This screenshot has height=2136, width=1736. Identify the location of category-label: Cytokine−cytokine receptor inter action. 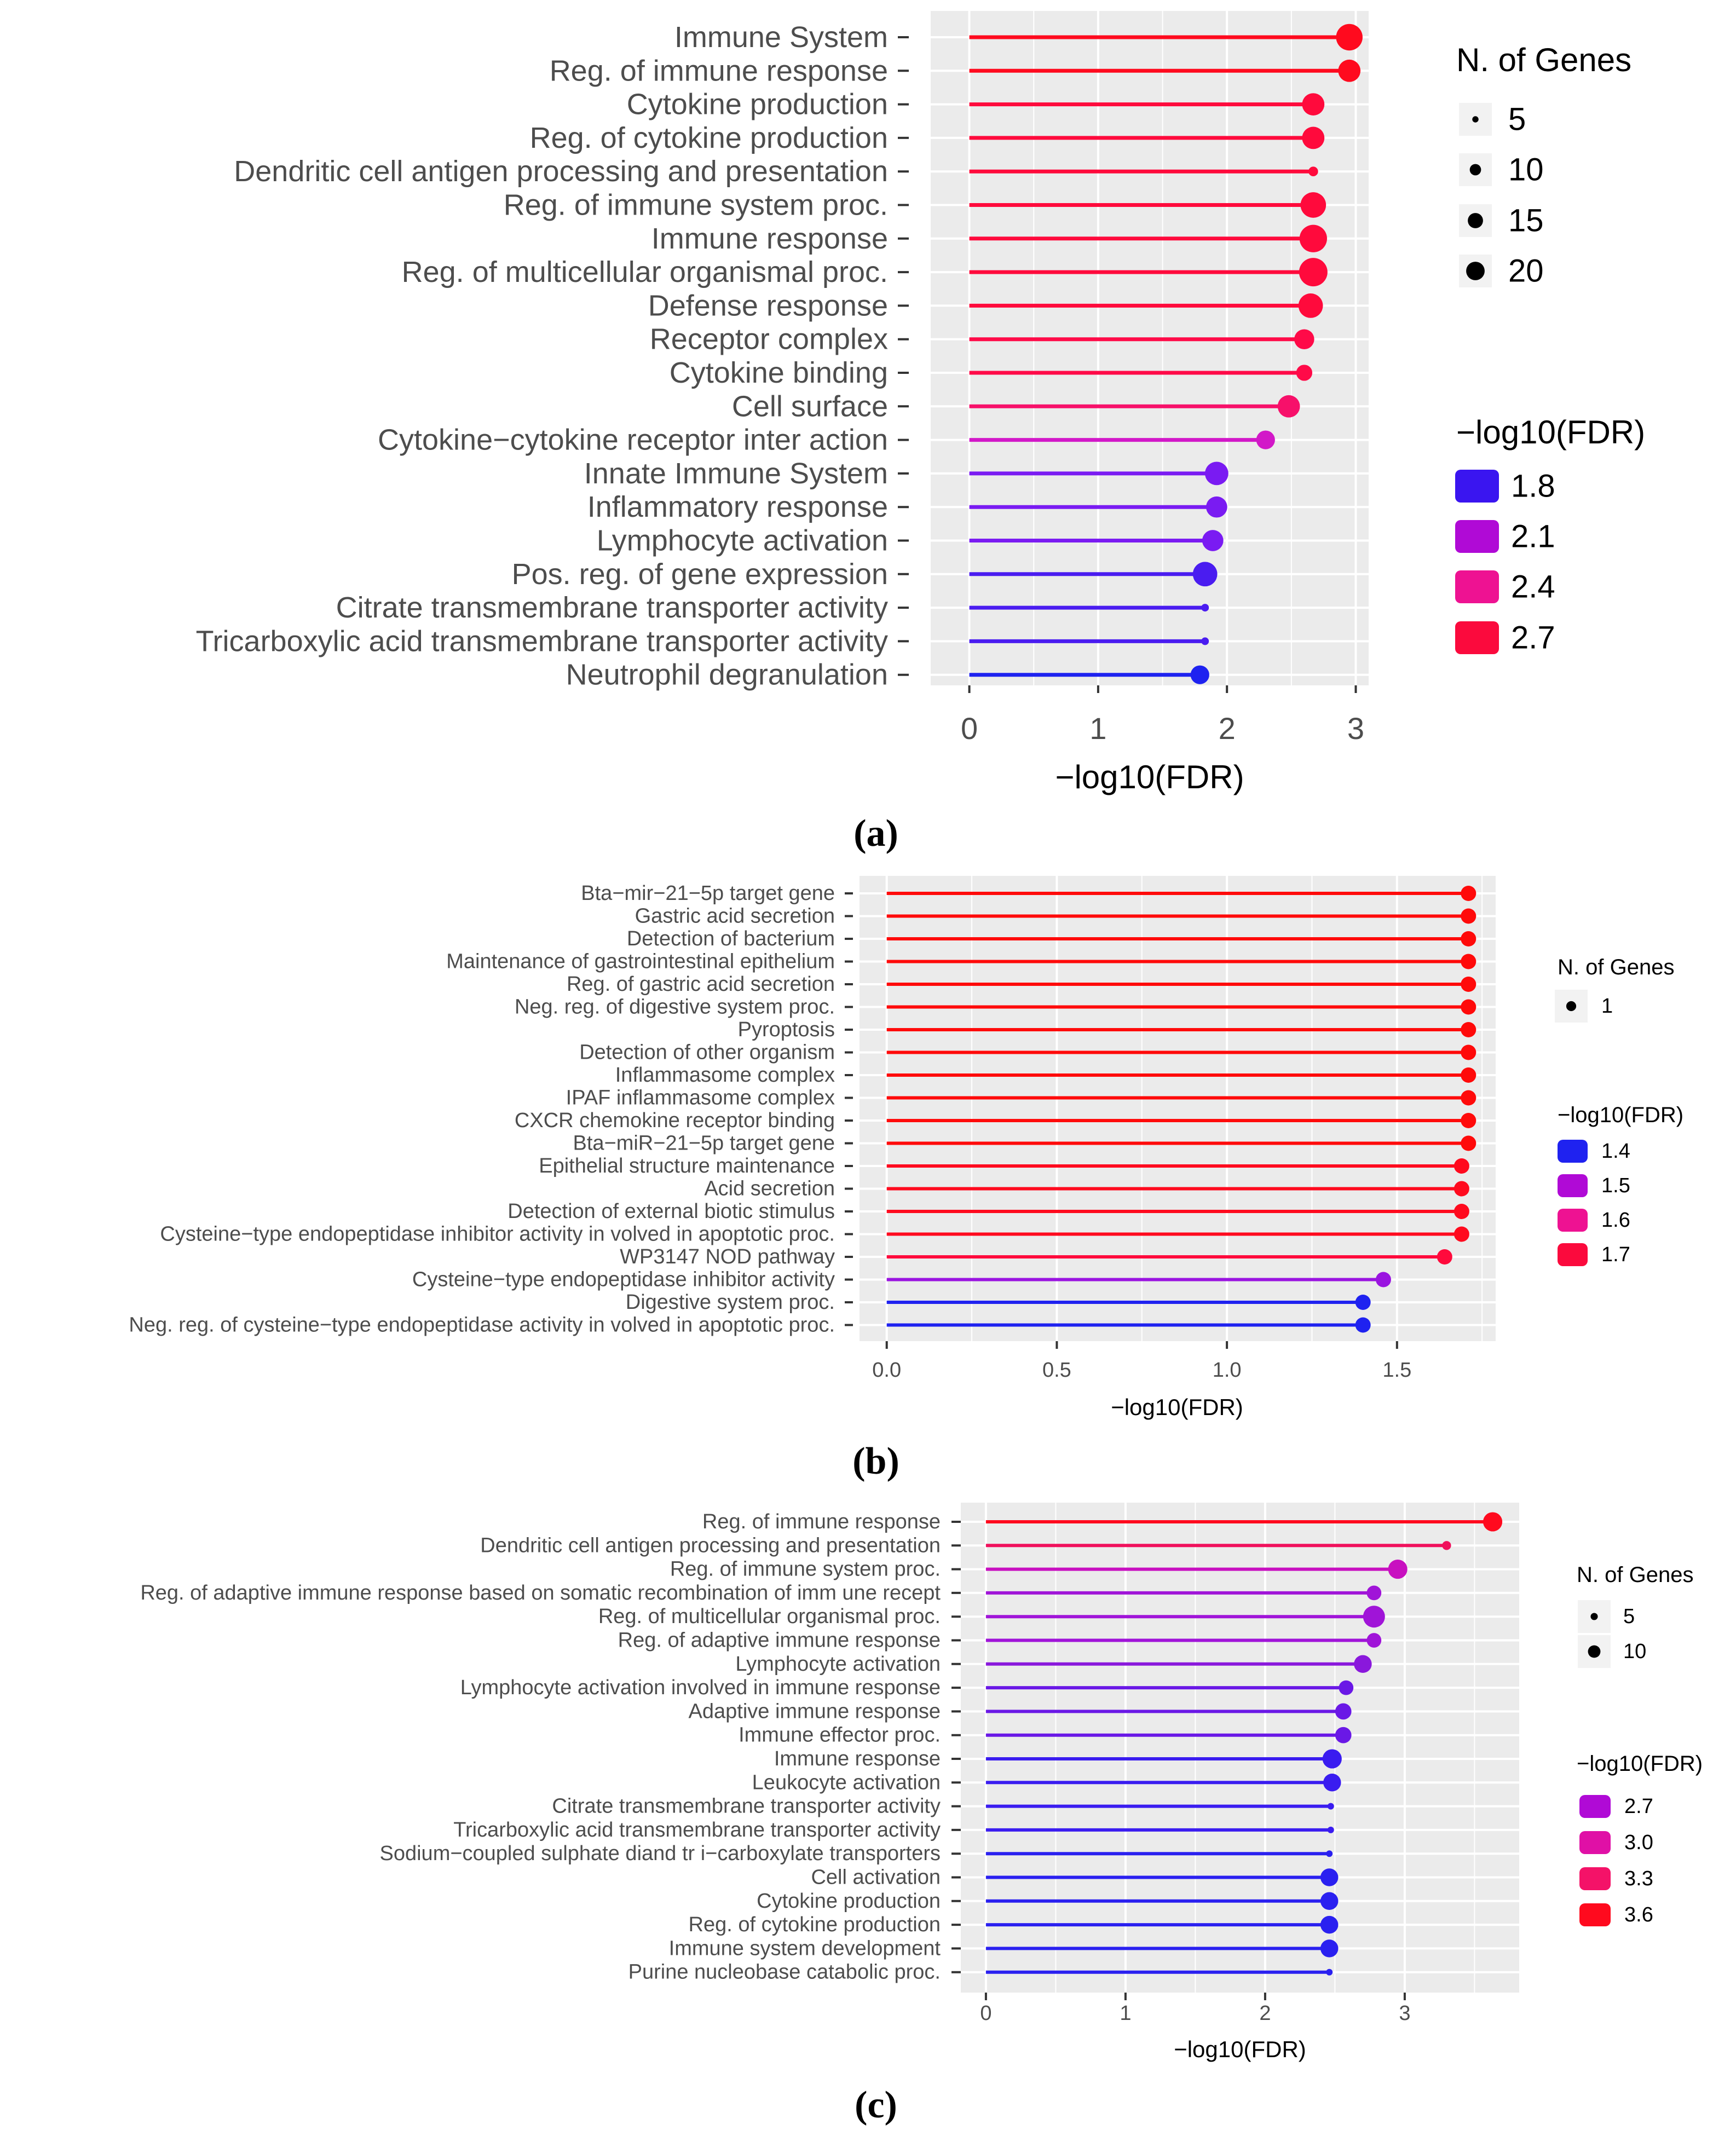
(633, 441).